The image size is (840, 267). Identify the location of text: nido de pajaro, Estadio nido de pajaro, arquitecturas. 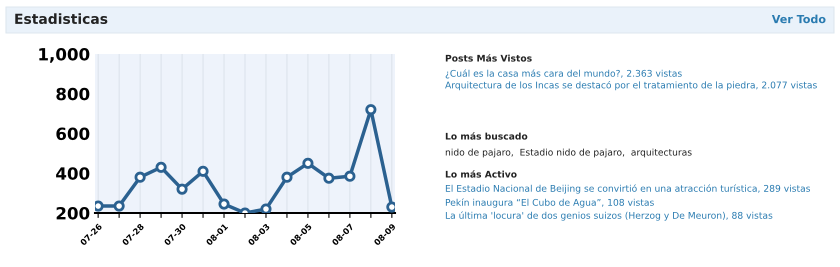
(569, 153).